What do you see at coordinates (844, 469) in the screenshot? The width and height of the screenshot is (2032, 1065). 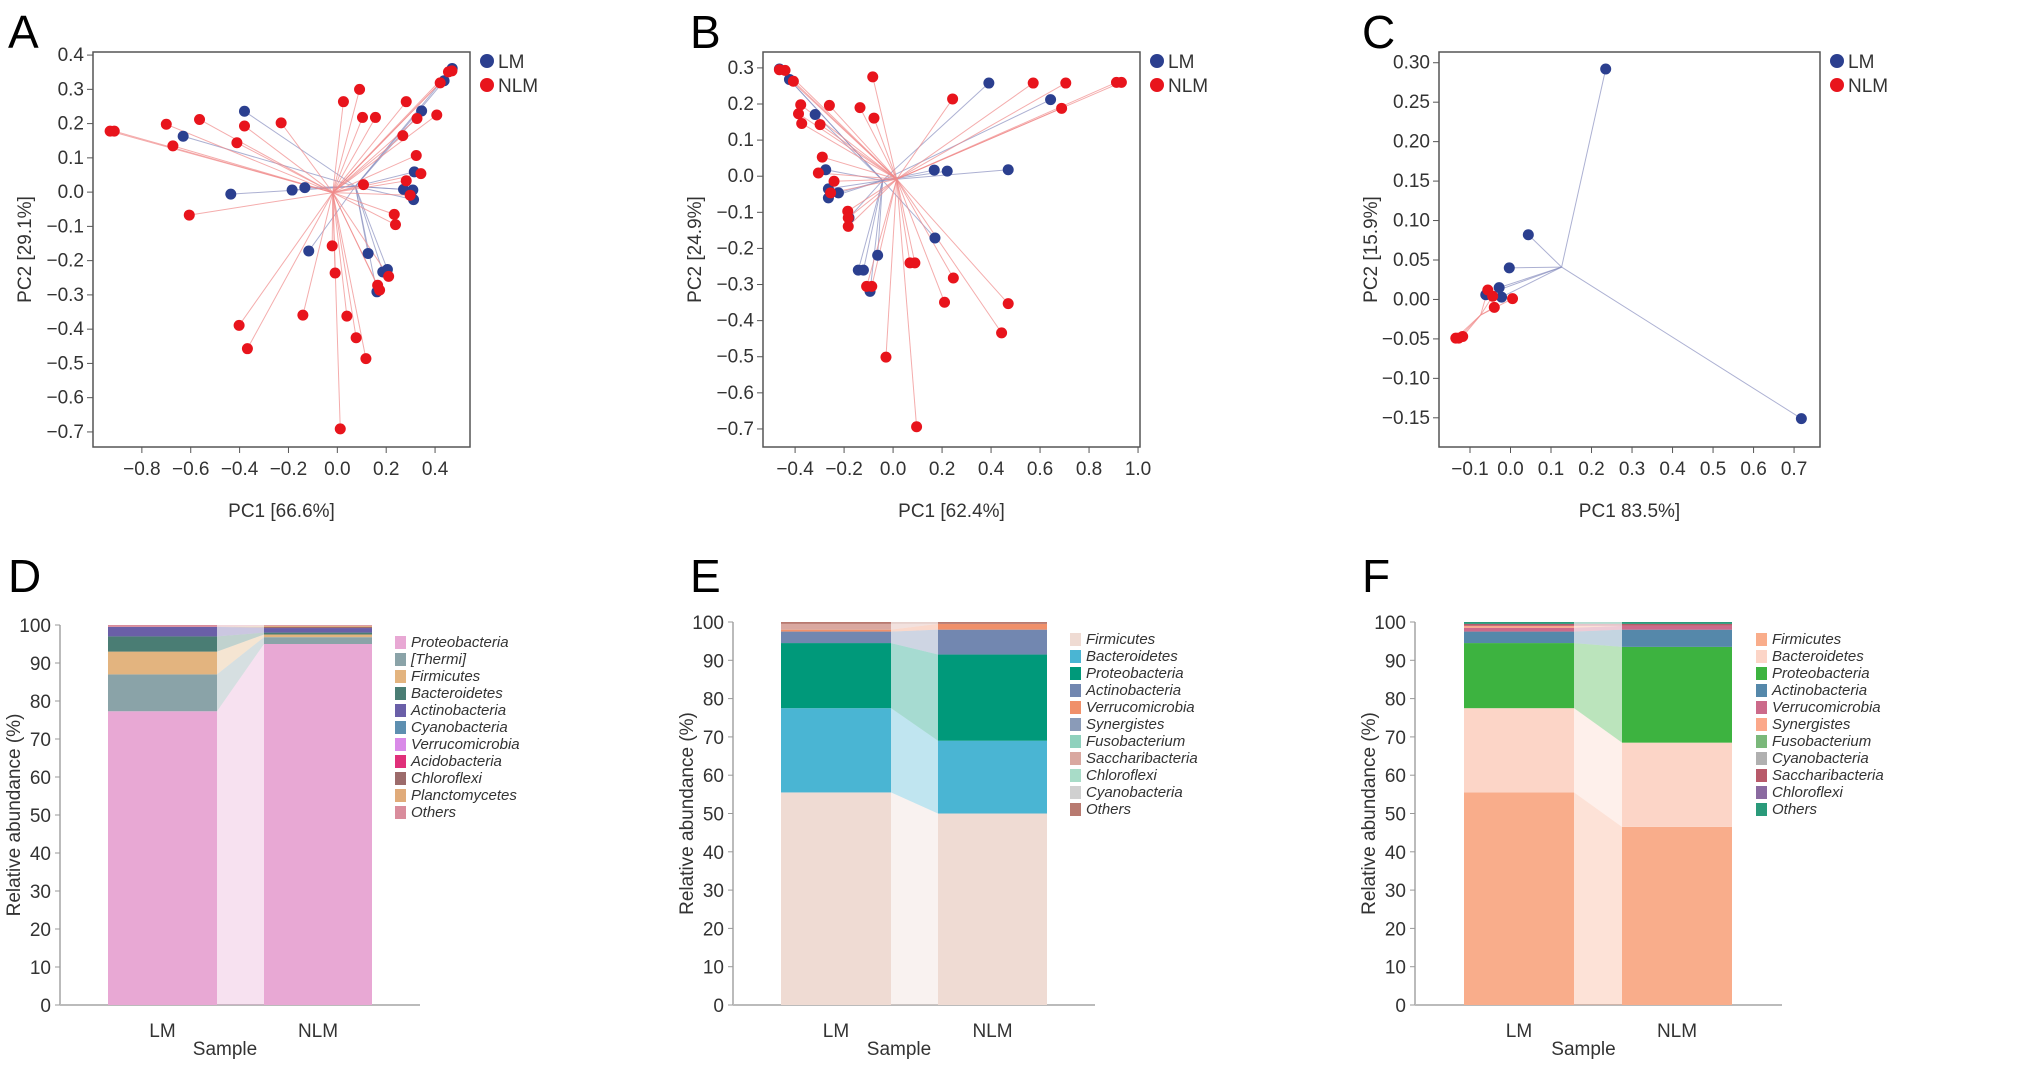 I see `x-tick-label: −0.2` at bounding box center [844, 469].